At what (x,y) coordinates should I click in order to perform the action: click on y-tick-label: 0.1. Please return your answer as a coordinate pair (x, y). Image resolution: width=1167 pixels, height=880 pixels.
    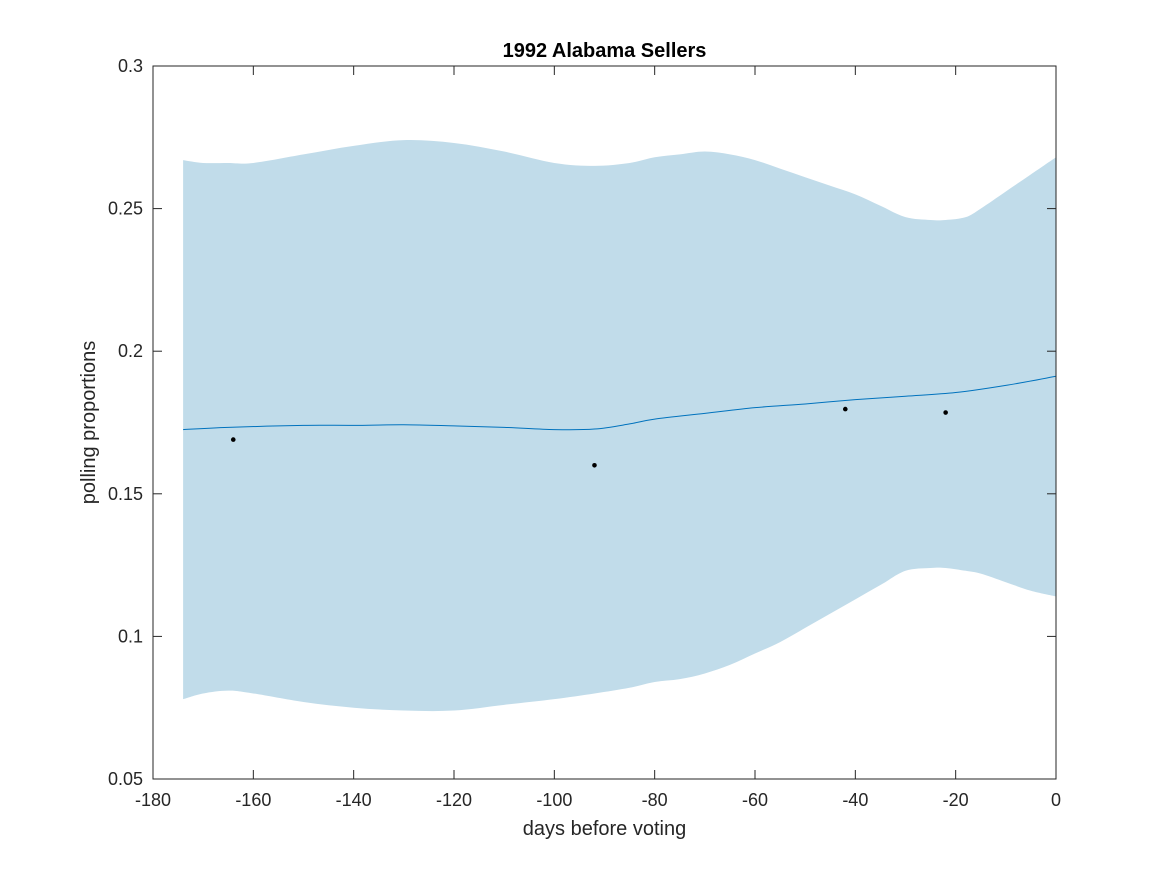
    Looking at the image, I should click on (130, 636).